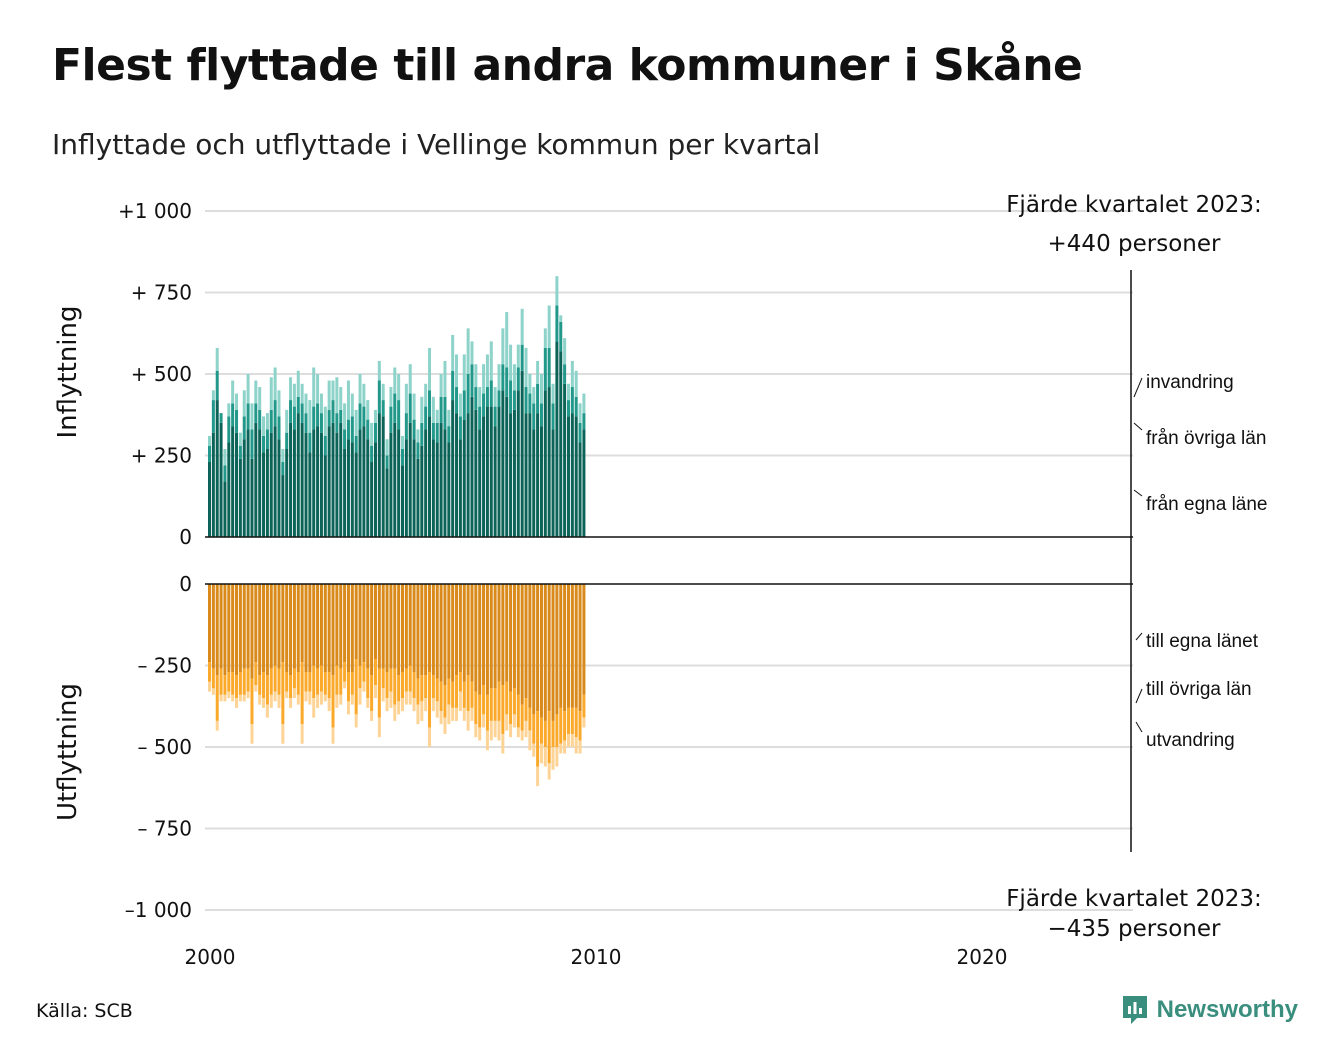 The width and height of the screenshot is (1340, 1060). Describe the element at coordinates (185, 584) in the screenshot. I see `y-tick-label-out: 0` at that location.